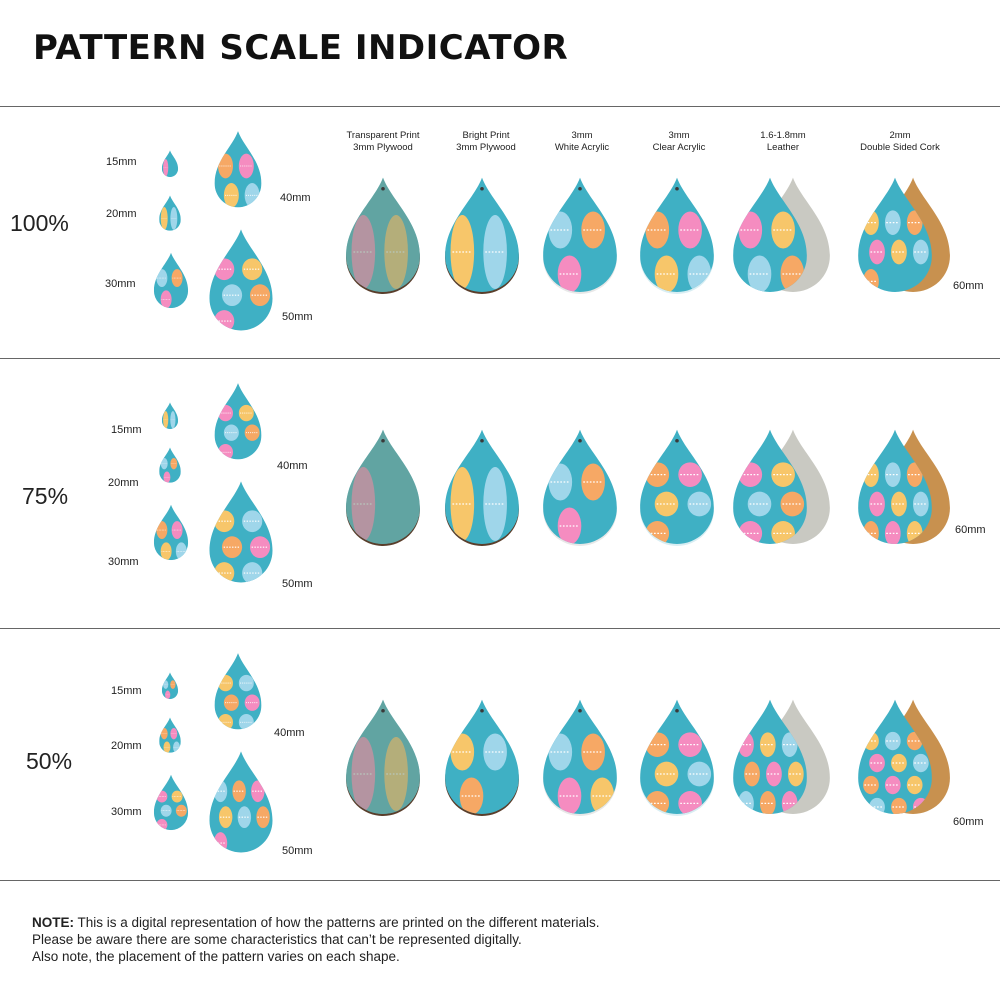  I want to click on column-header-bright-plywood: Bright Print 3mm Plywood, so click(486, 141).